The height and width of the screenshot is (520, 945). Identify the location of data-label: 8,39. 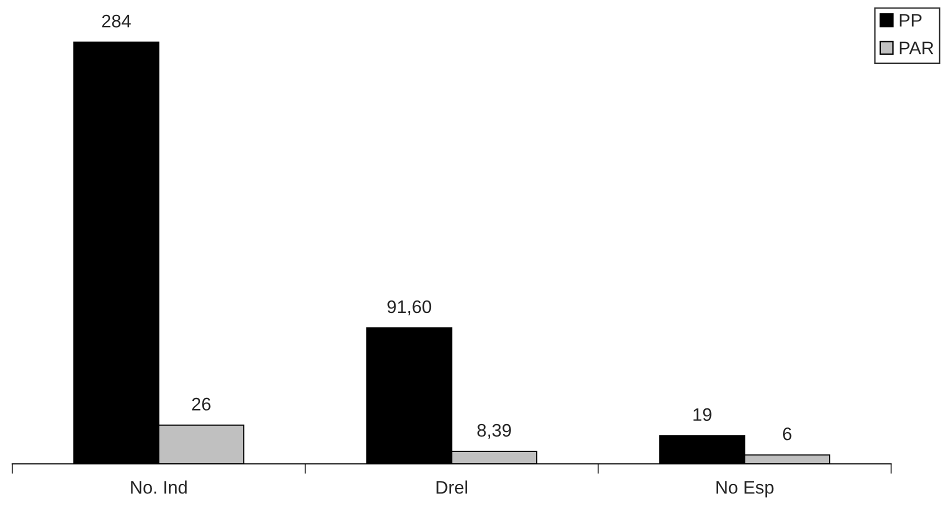
(494, 431).